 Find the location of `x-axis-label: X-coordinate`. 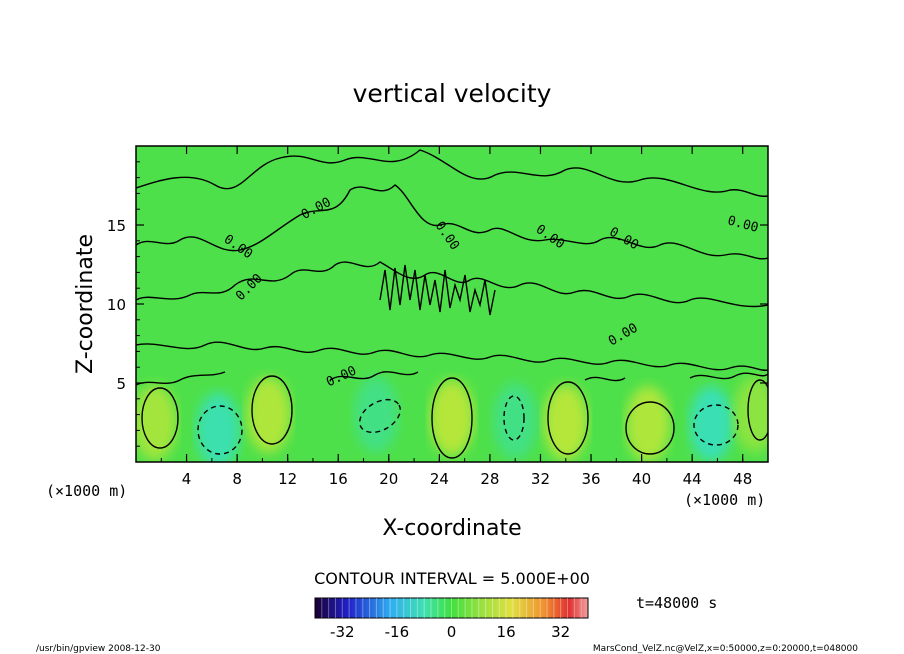

x-axis-label: X-coordinate is located at coordinates (451, 528).